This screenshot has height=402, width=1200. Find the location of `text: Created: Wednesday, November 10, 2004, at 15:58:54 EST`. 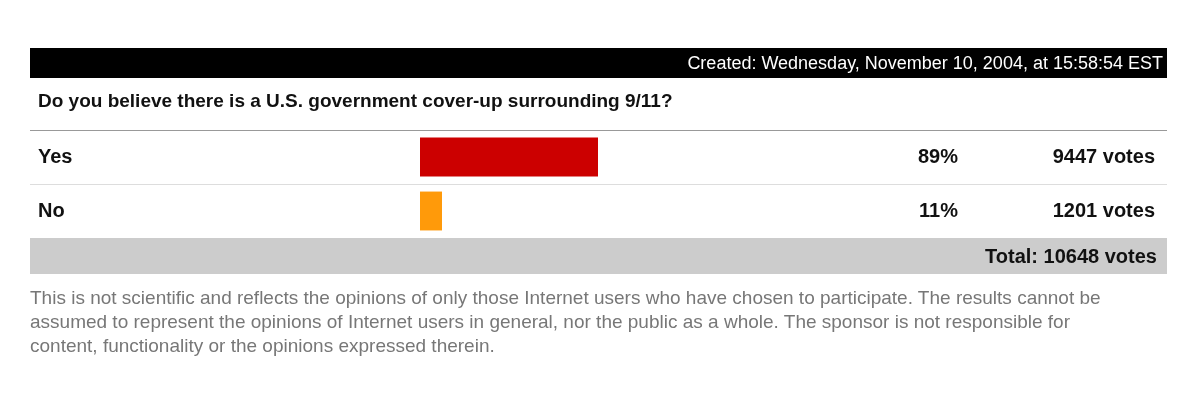

text: Created: Wednesday, November 10, 2004, at 15:58:54 EST is located at coordinates (598, 63).